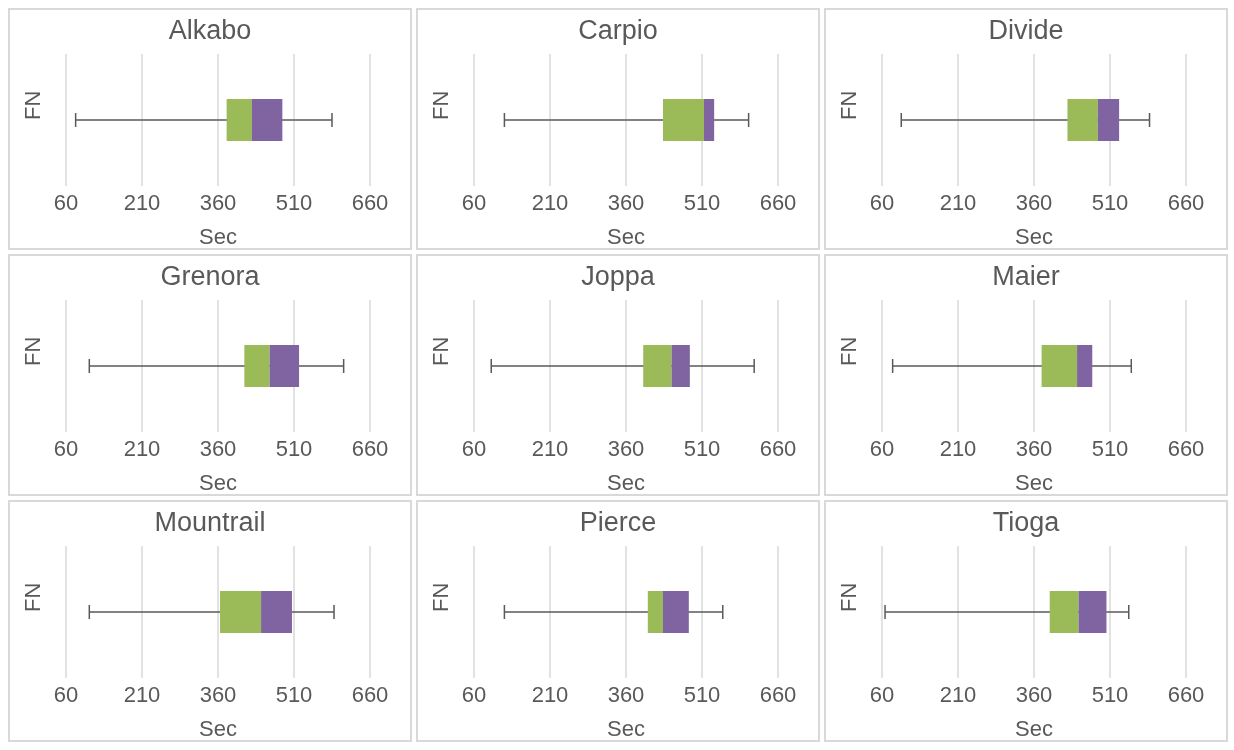  I want to click on chart-title: Grenora, so click(210, 276).